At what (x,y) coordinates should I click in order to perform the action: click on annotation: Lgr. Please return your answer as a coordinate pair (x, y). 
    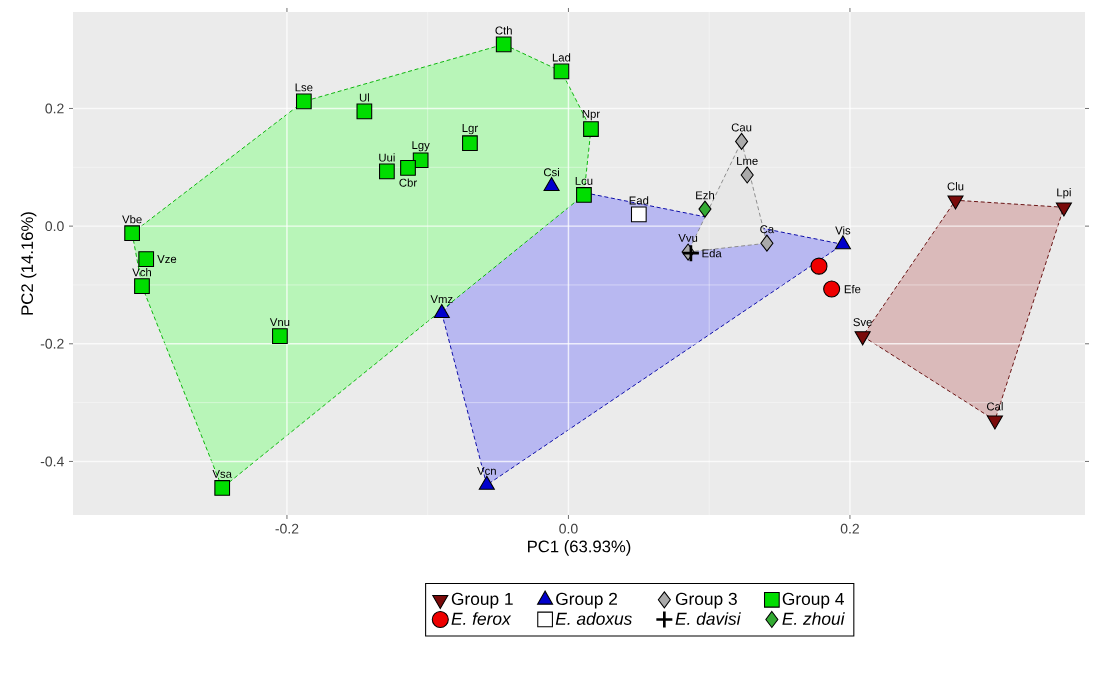
    Looking at the image, I should click on (470, 129).